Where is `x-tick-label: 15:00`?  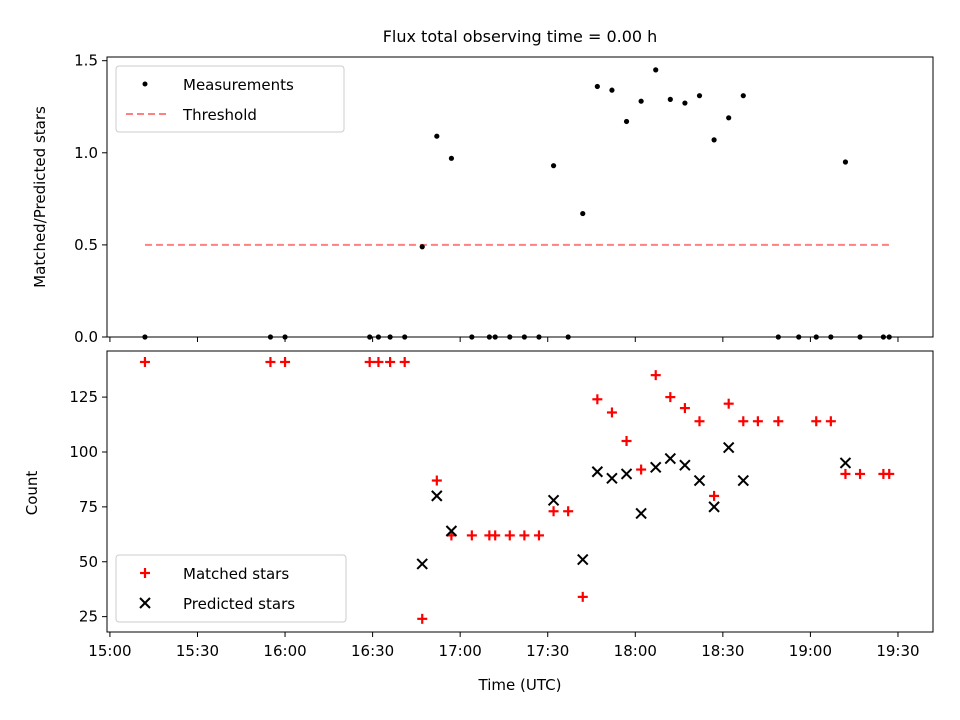 x-tick-label: 15:00 is located at coordinates (109, 651).